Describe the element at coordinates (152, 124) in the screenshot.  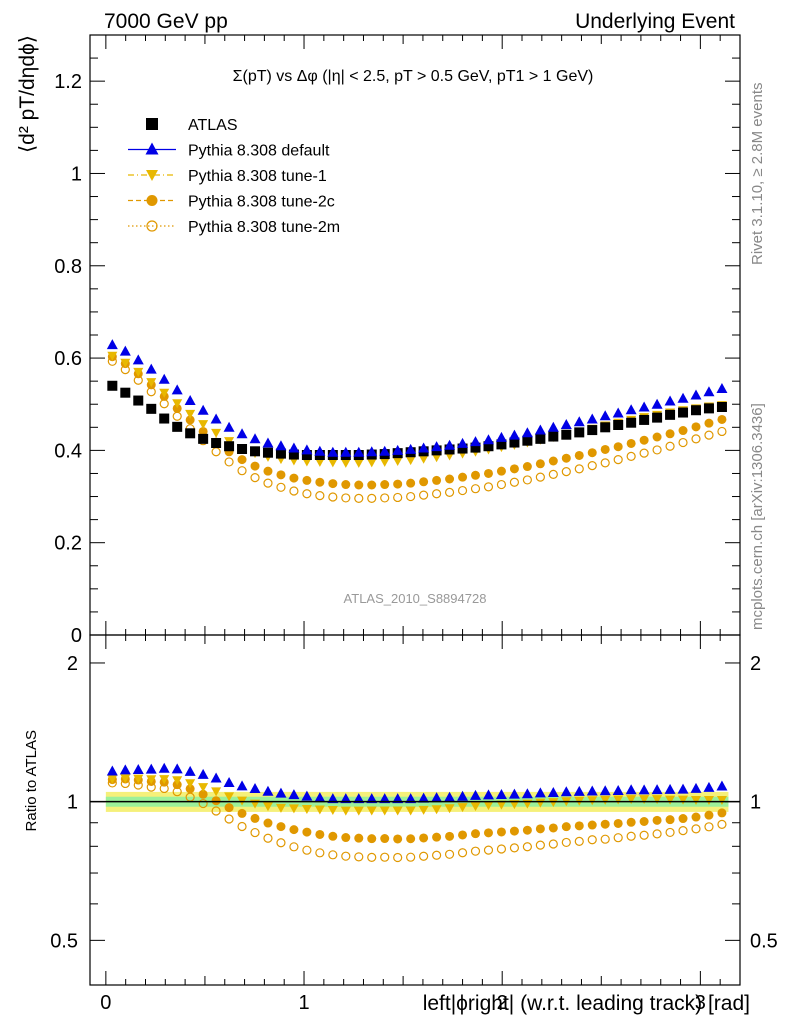
I see `legend-marker-atlas` at that location.